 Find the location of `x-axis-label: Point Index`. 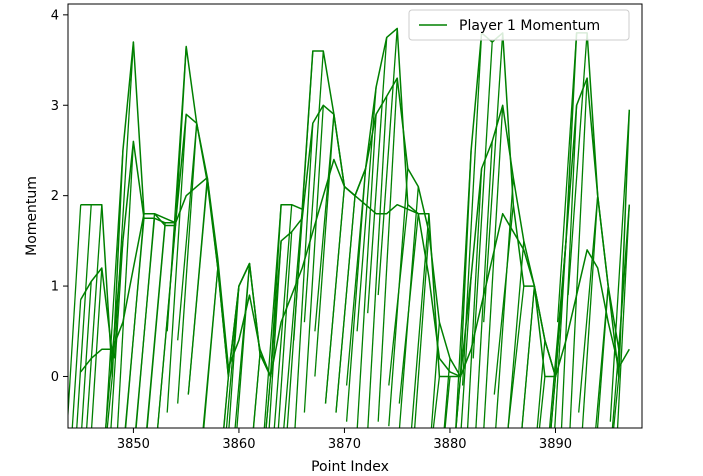

x-axis-label: Point Index is located at coordinates (350, 467).